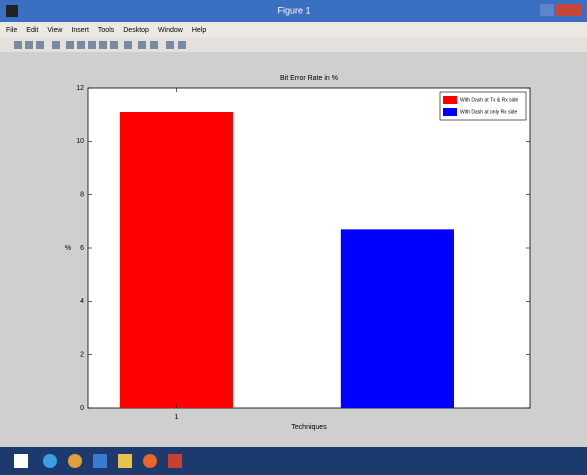  I want to click on legend-label: With Dash at only Rx side, so click(488, 112).